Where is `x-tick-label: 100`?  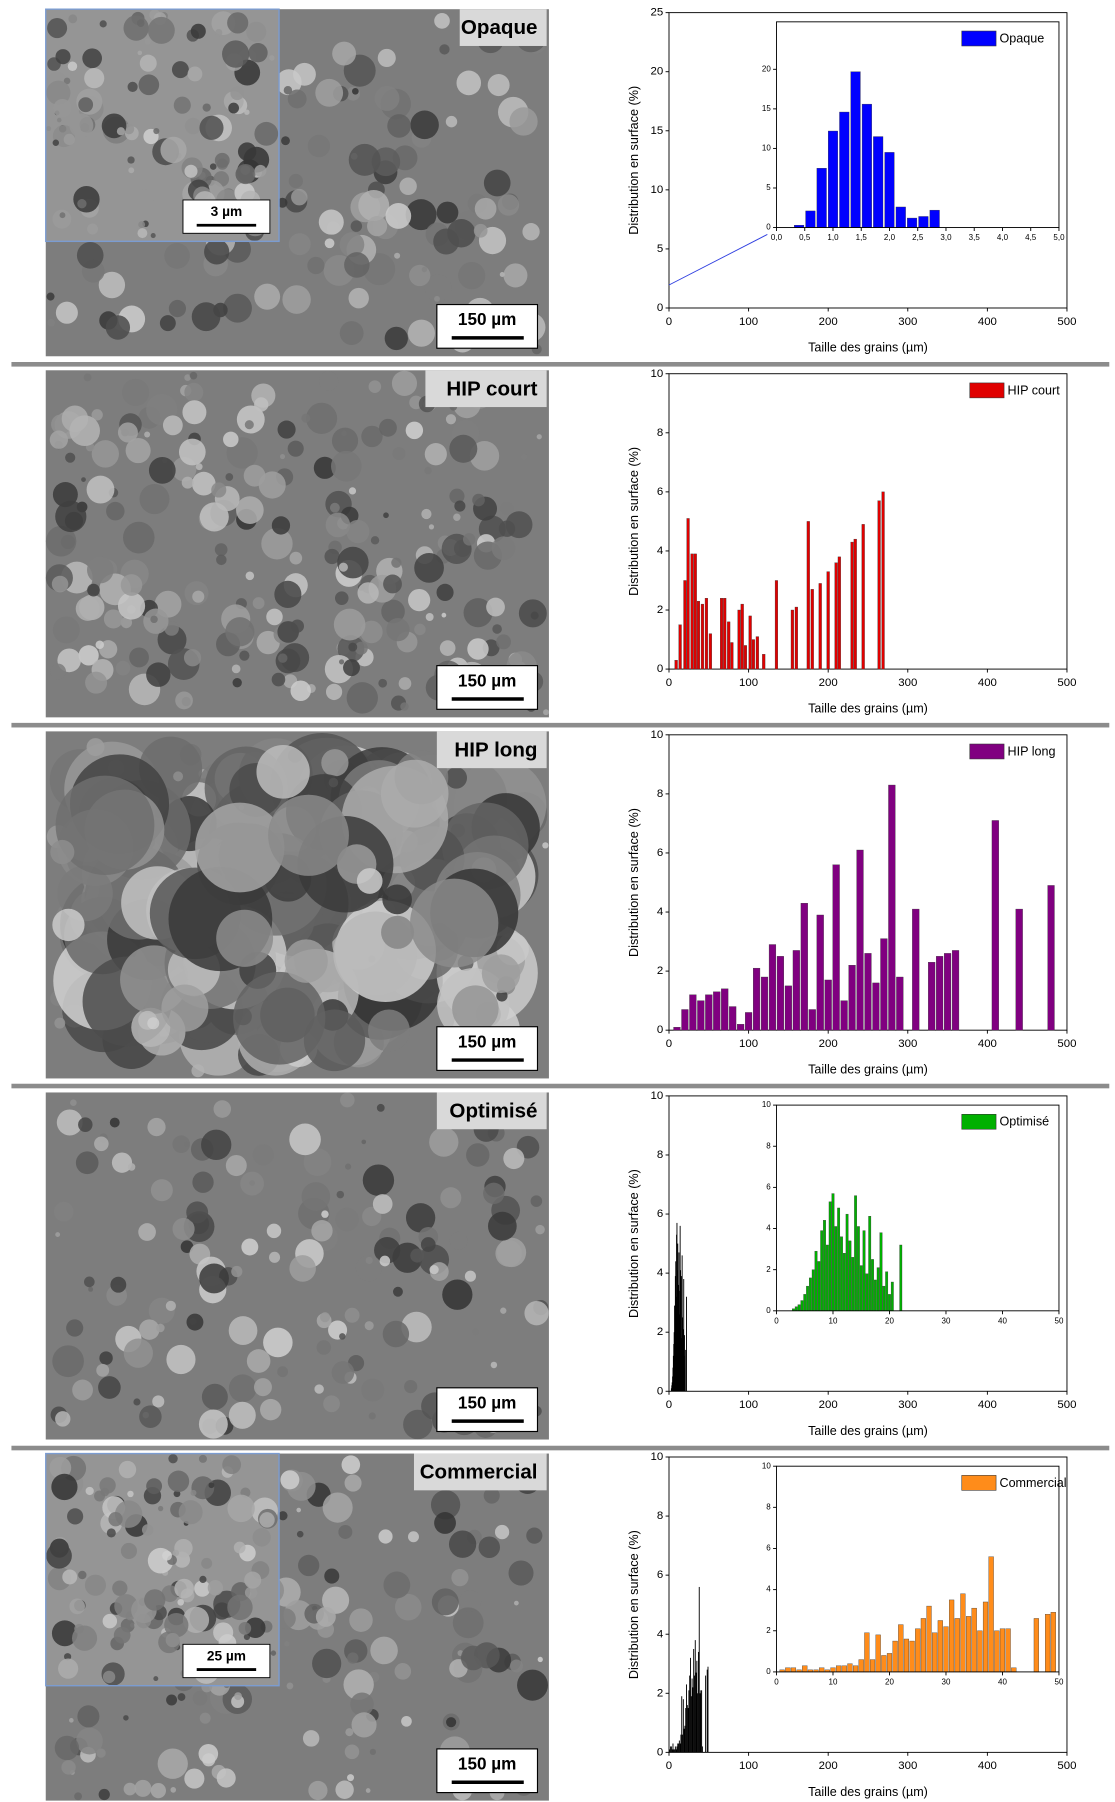 x-tick-label: 100 is located at coordinates (748, 1405).